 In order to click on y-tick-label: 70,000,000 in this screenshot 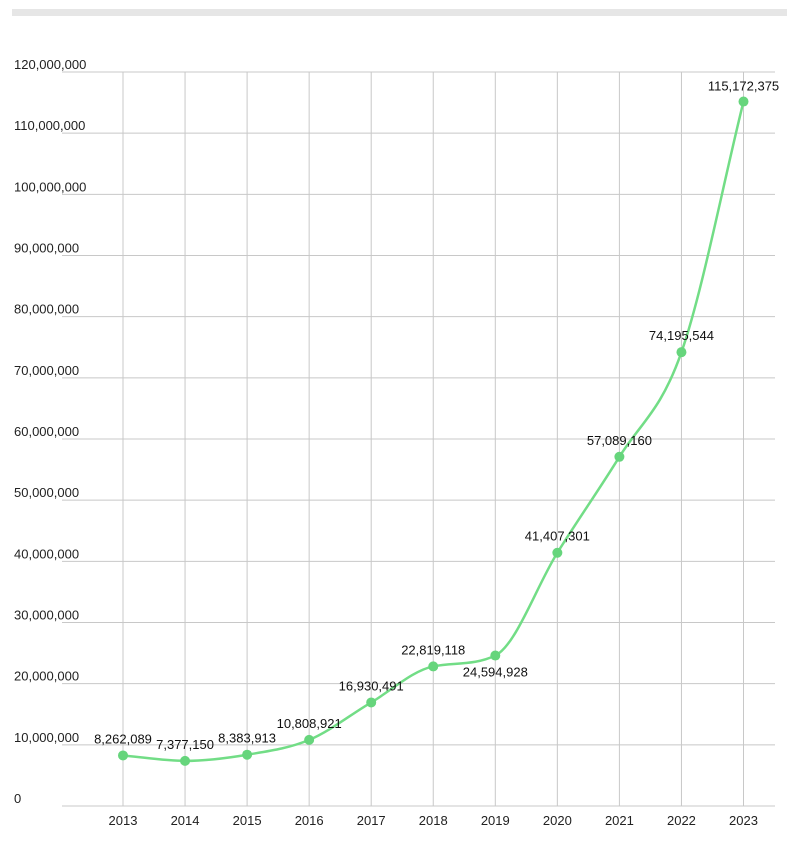, I will do `click(46, 370)`.